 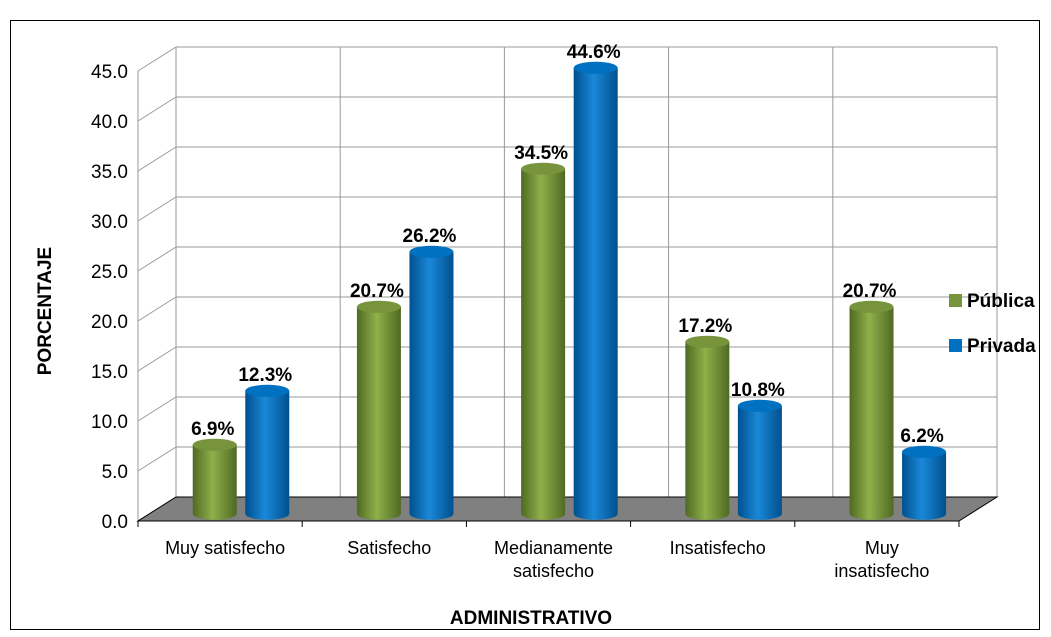 What do you see at coordinates (389, 548) in the screenshot?
I see `x-tick-label: Satisfecho` at bounding box center [389, 548].